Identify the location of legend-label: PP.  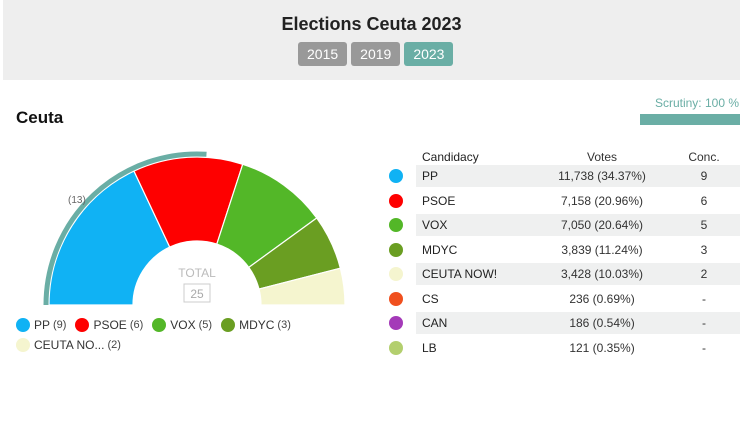
(42, 325).